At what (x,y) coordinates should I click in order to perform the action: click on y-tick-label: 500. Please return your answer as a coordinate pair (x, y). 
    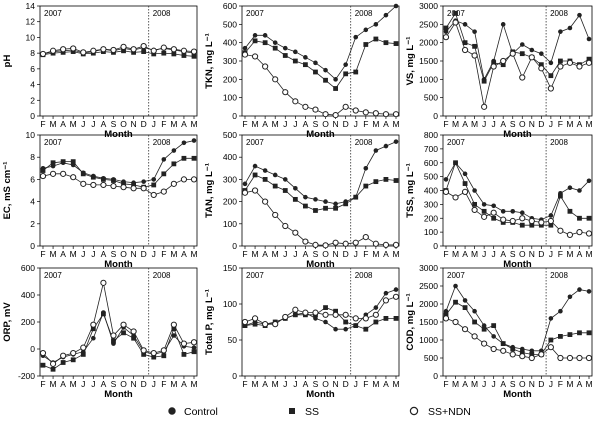
    Looking at the image, I should click on (230, 135).